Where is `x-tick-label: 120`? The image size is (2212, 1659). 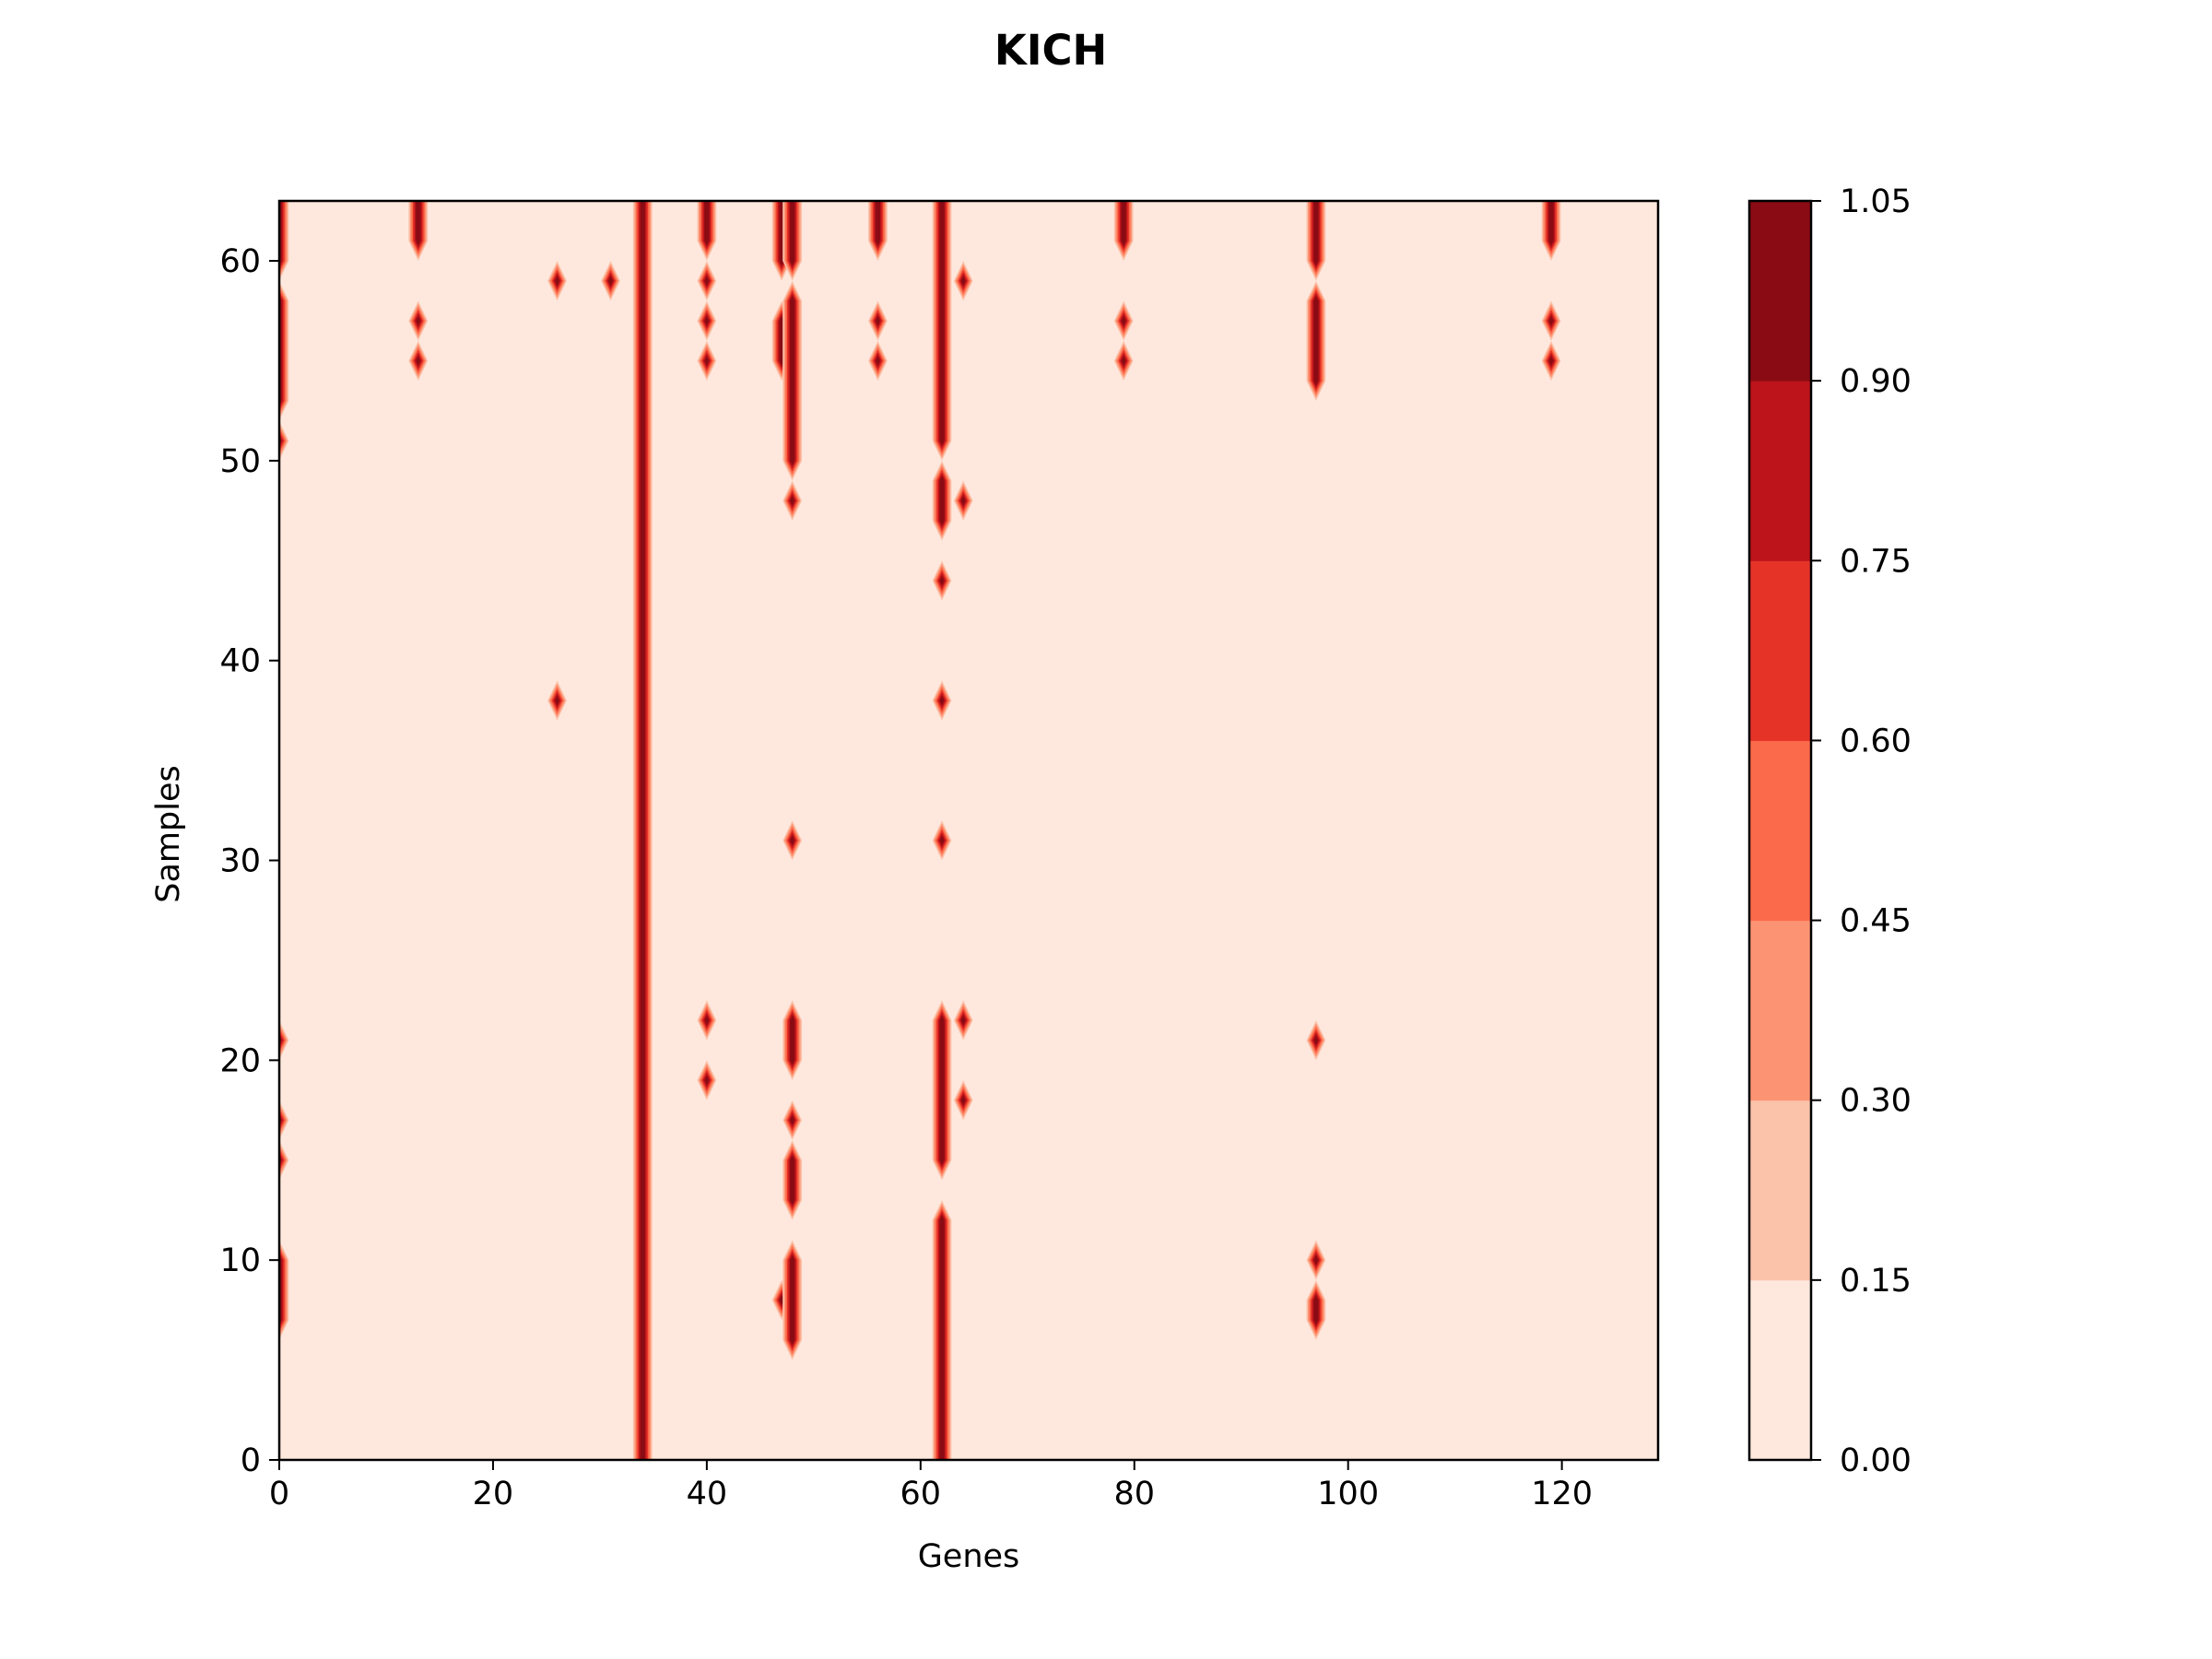
x-tick-label: 120 is located at coordinates (1562, 1494).